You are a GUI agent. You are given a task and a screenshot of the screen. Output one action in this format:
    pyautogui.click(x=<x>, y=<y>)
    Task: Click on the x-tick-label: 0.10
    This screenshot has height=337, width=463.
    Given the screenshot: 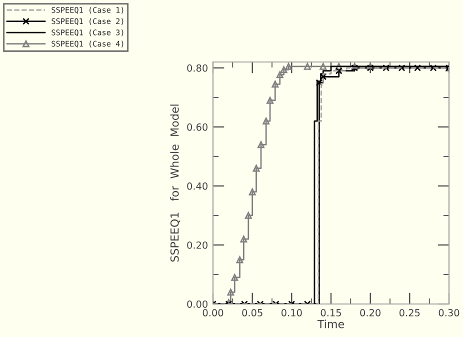 What is the action you would take?
    pyautogui.click(x=291, y=312)
    